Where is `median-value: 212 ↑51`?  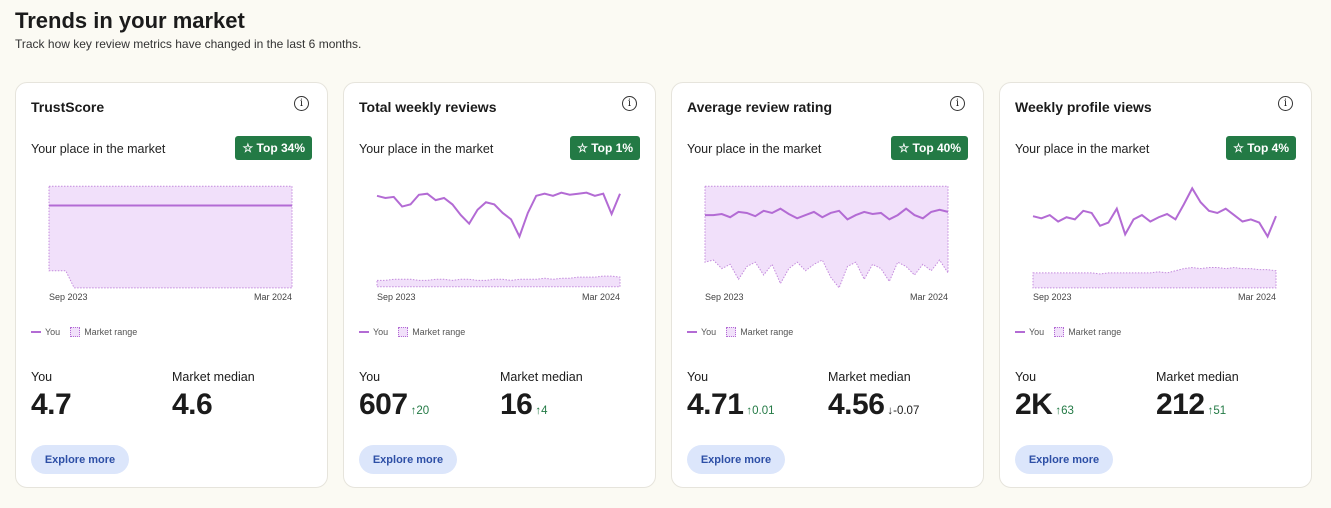 median-value: 212 ↑51 is located at coordinates (1191, 405).